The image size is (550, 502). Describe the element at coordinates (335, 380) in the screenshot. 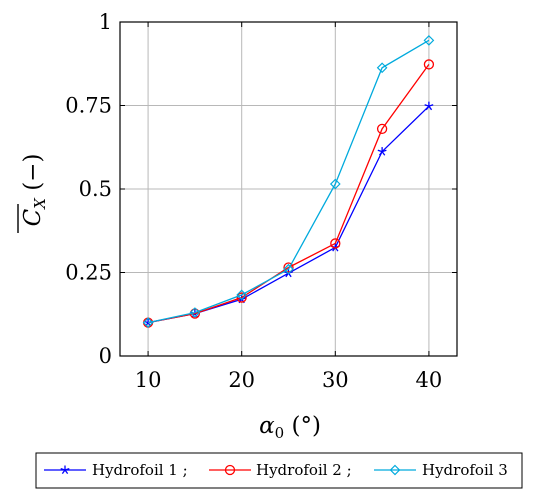

I see `x-tick-label: 30` at that location.